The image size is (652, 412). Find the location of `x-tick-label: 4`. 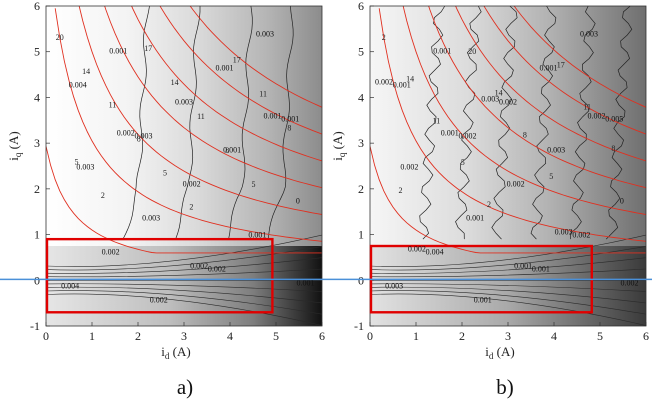

x-tick-label: 4 is located at coordinates (554, 336).